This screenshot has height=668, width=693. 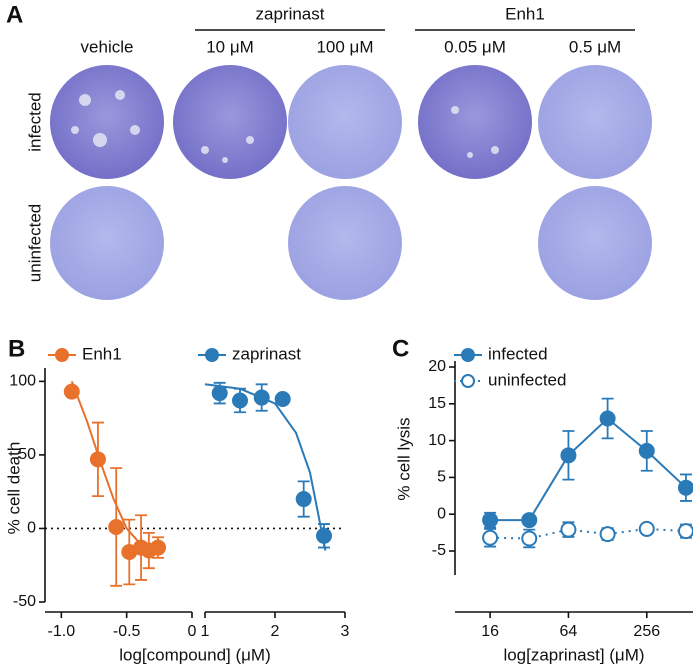 What do you see at coordinates (192, 631) in the screenshot?
I see `x-tick-label: 0` at bounding box center [192, 631].